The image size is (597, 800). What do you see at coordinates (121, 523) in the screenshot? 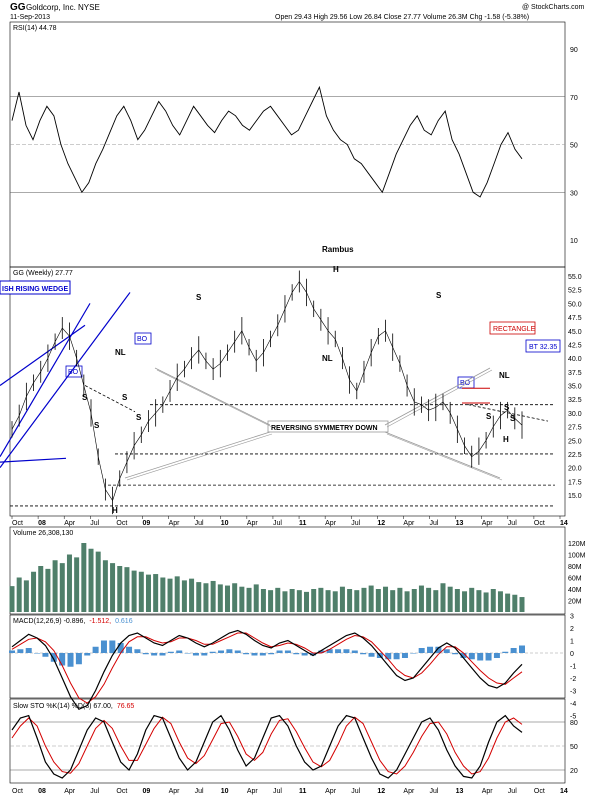
I see `x-label-top-4: Oct` at bounding box center [121, 523].